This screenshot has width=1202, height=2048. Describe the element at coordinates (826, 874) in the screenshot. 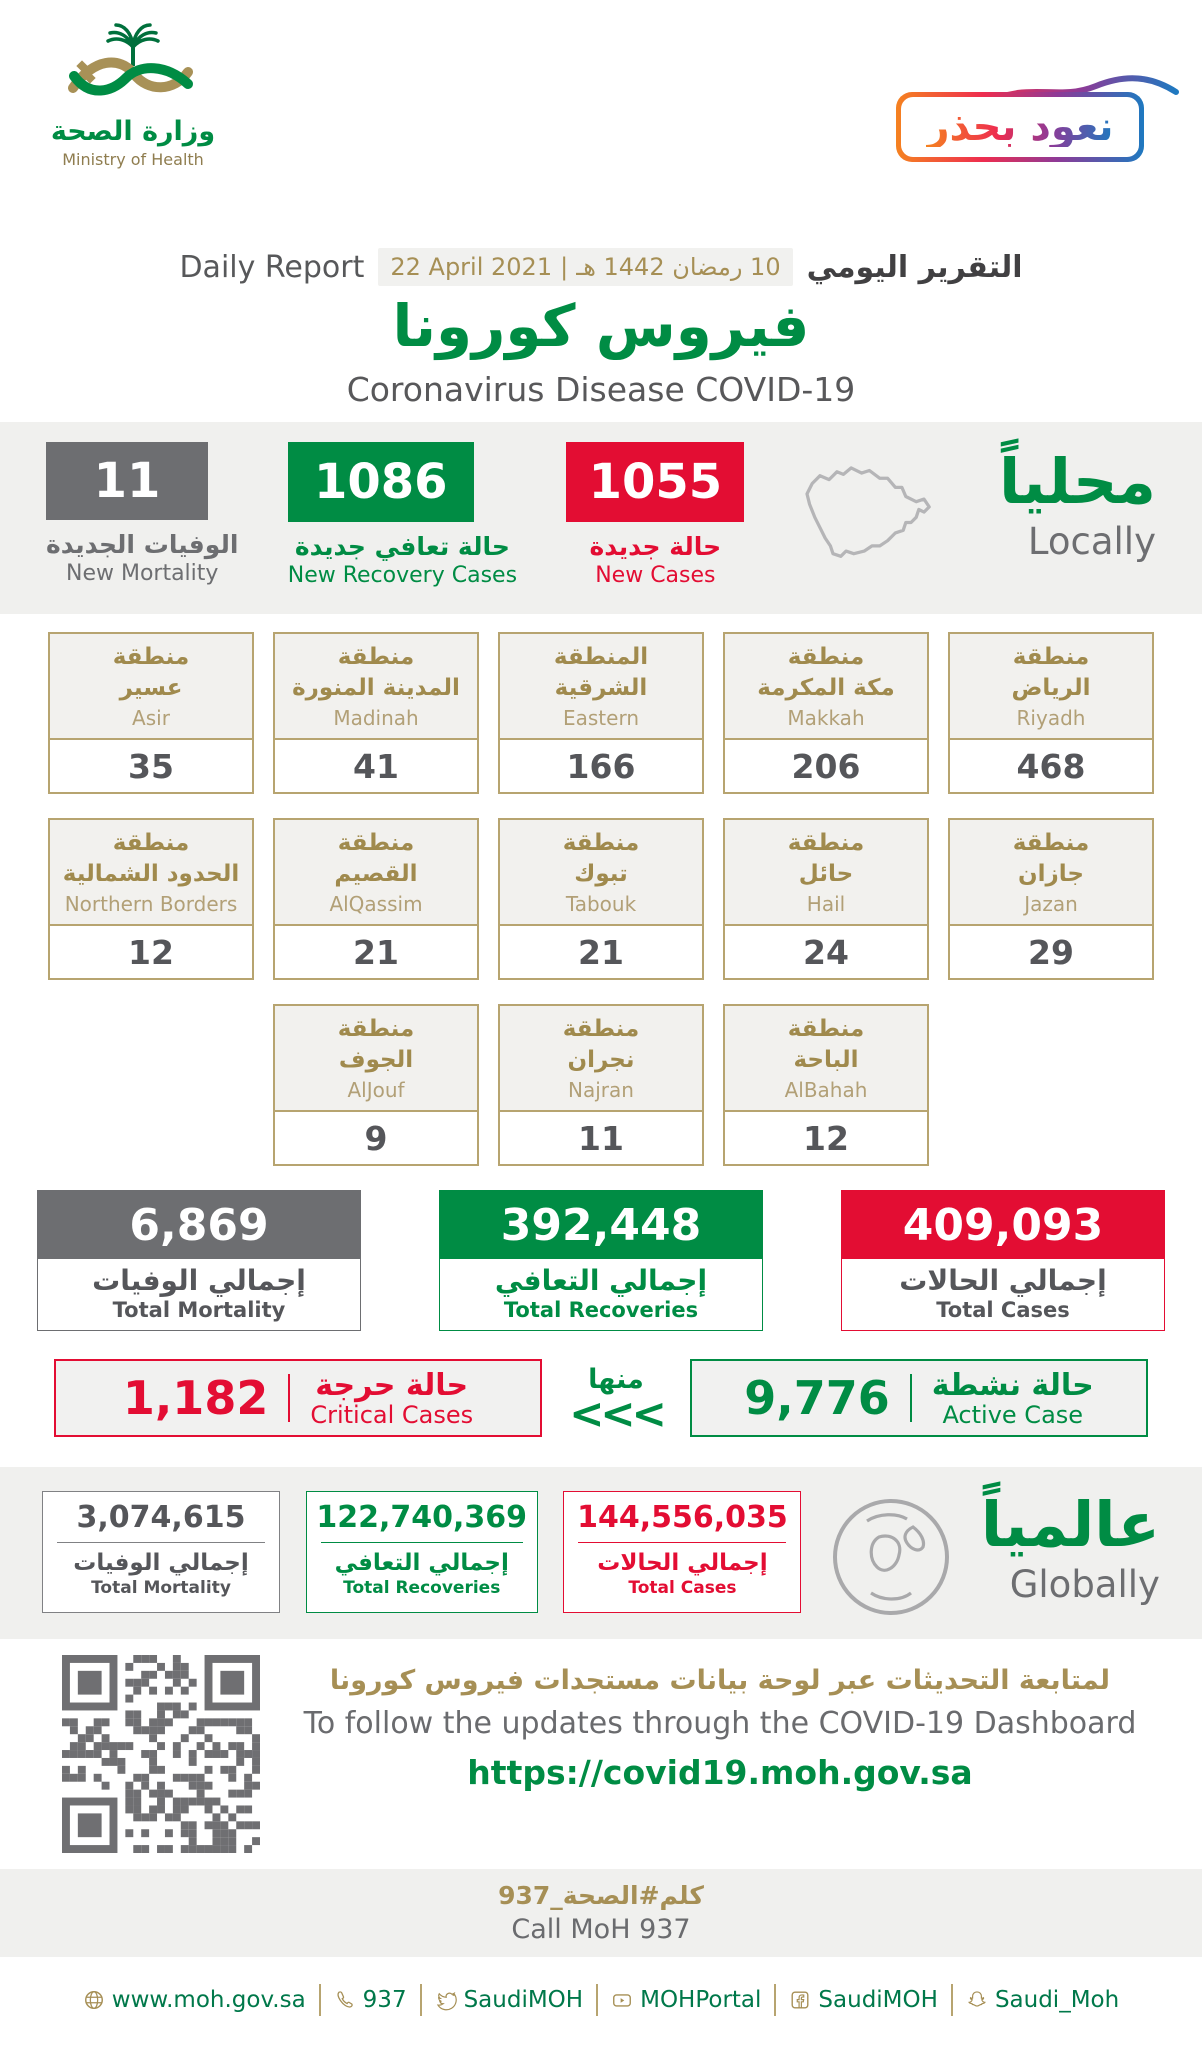

I see `region-ar-line2: حائل` at that location.